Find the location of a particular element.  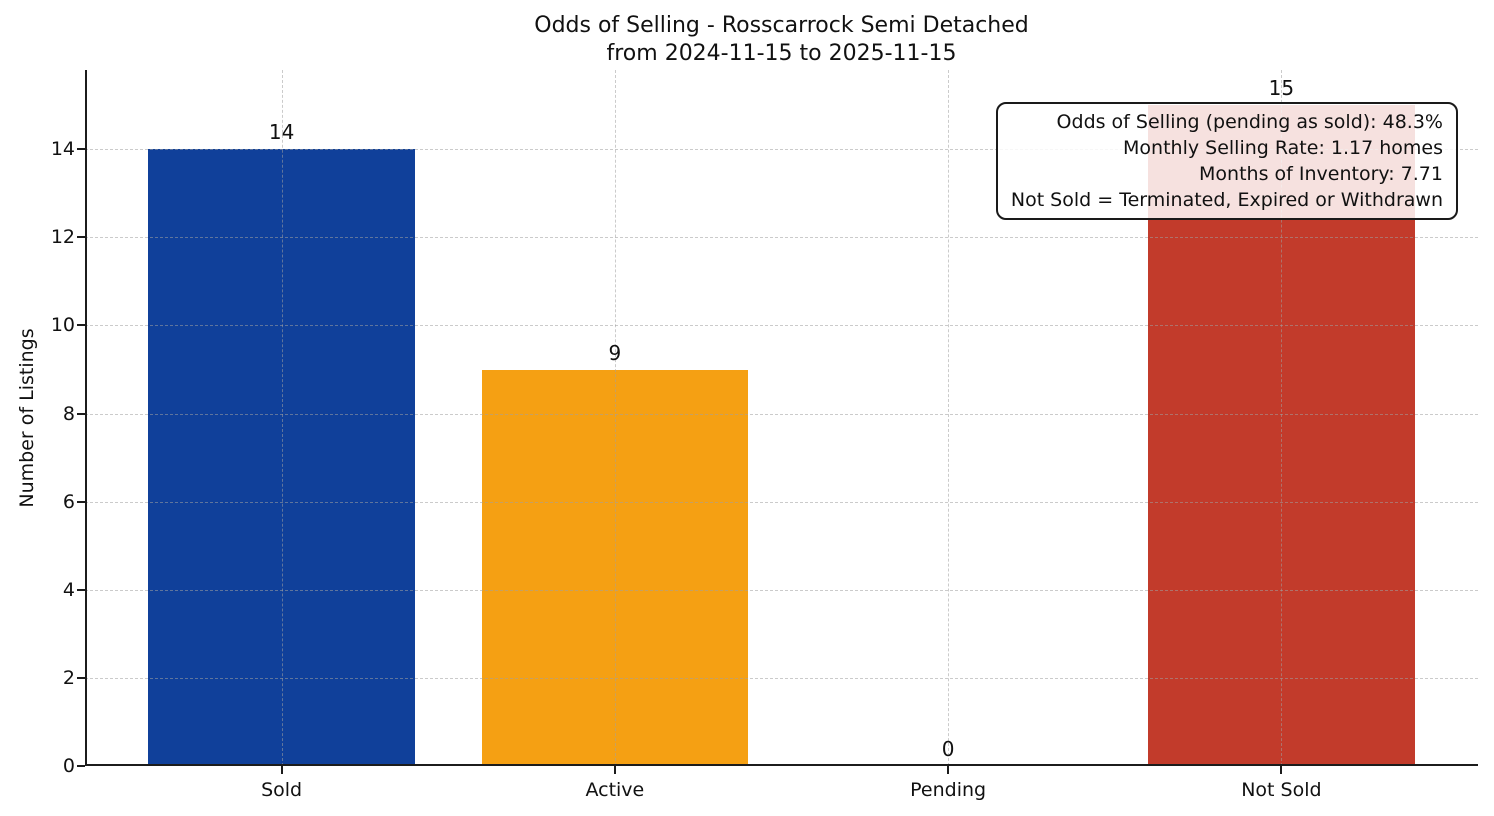

annotation-line-inventory: Months of Inventory: 7.71 is located at coordinates (1321, 174).